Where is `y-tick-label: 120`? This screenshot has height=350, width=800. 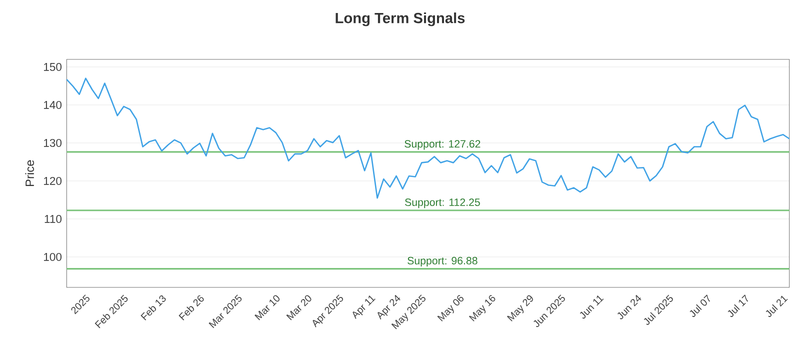
y-tick-label: 120 is located at coordinates (53, 180).